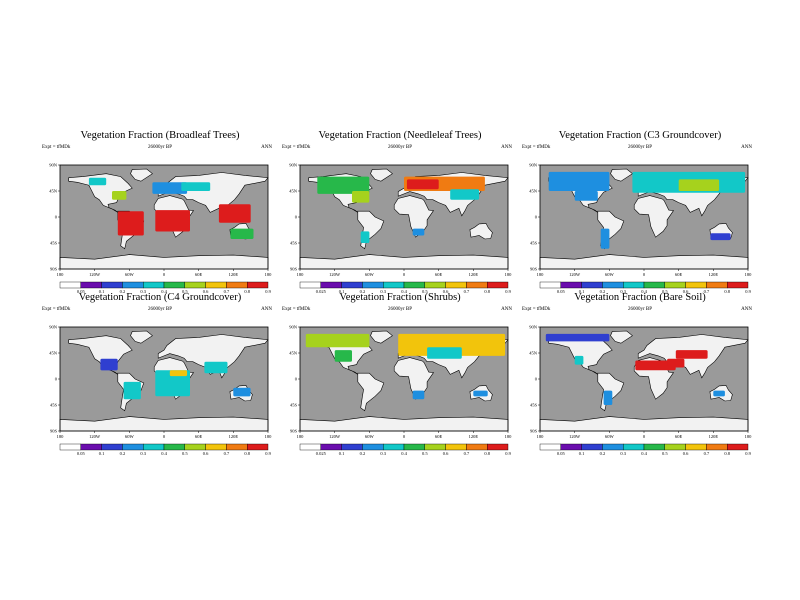 The width and height of the screenshot is (800, 600). Describe the element at coordinates (100, 355) in the screenshot. I see `land-north-america` at that location.